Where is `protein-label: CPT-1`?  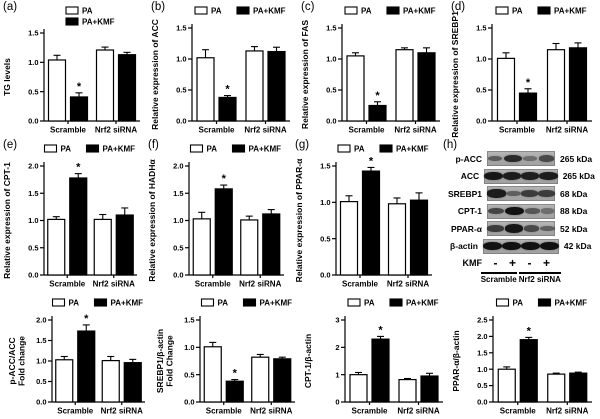 protein-label: CPT-1 is located at coordinates (469, 211).